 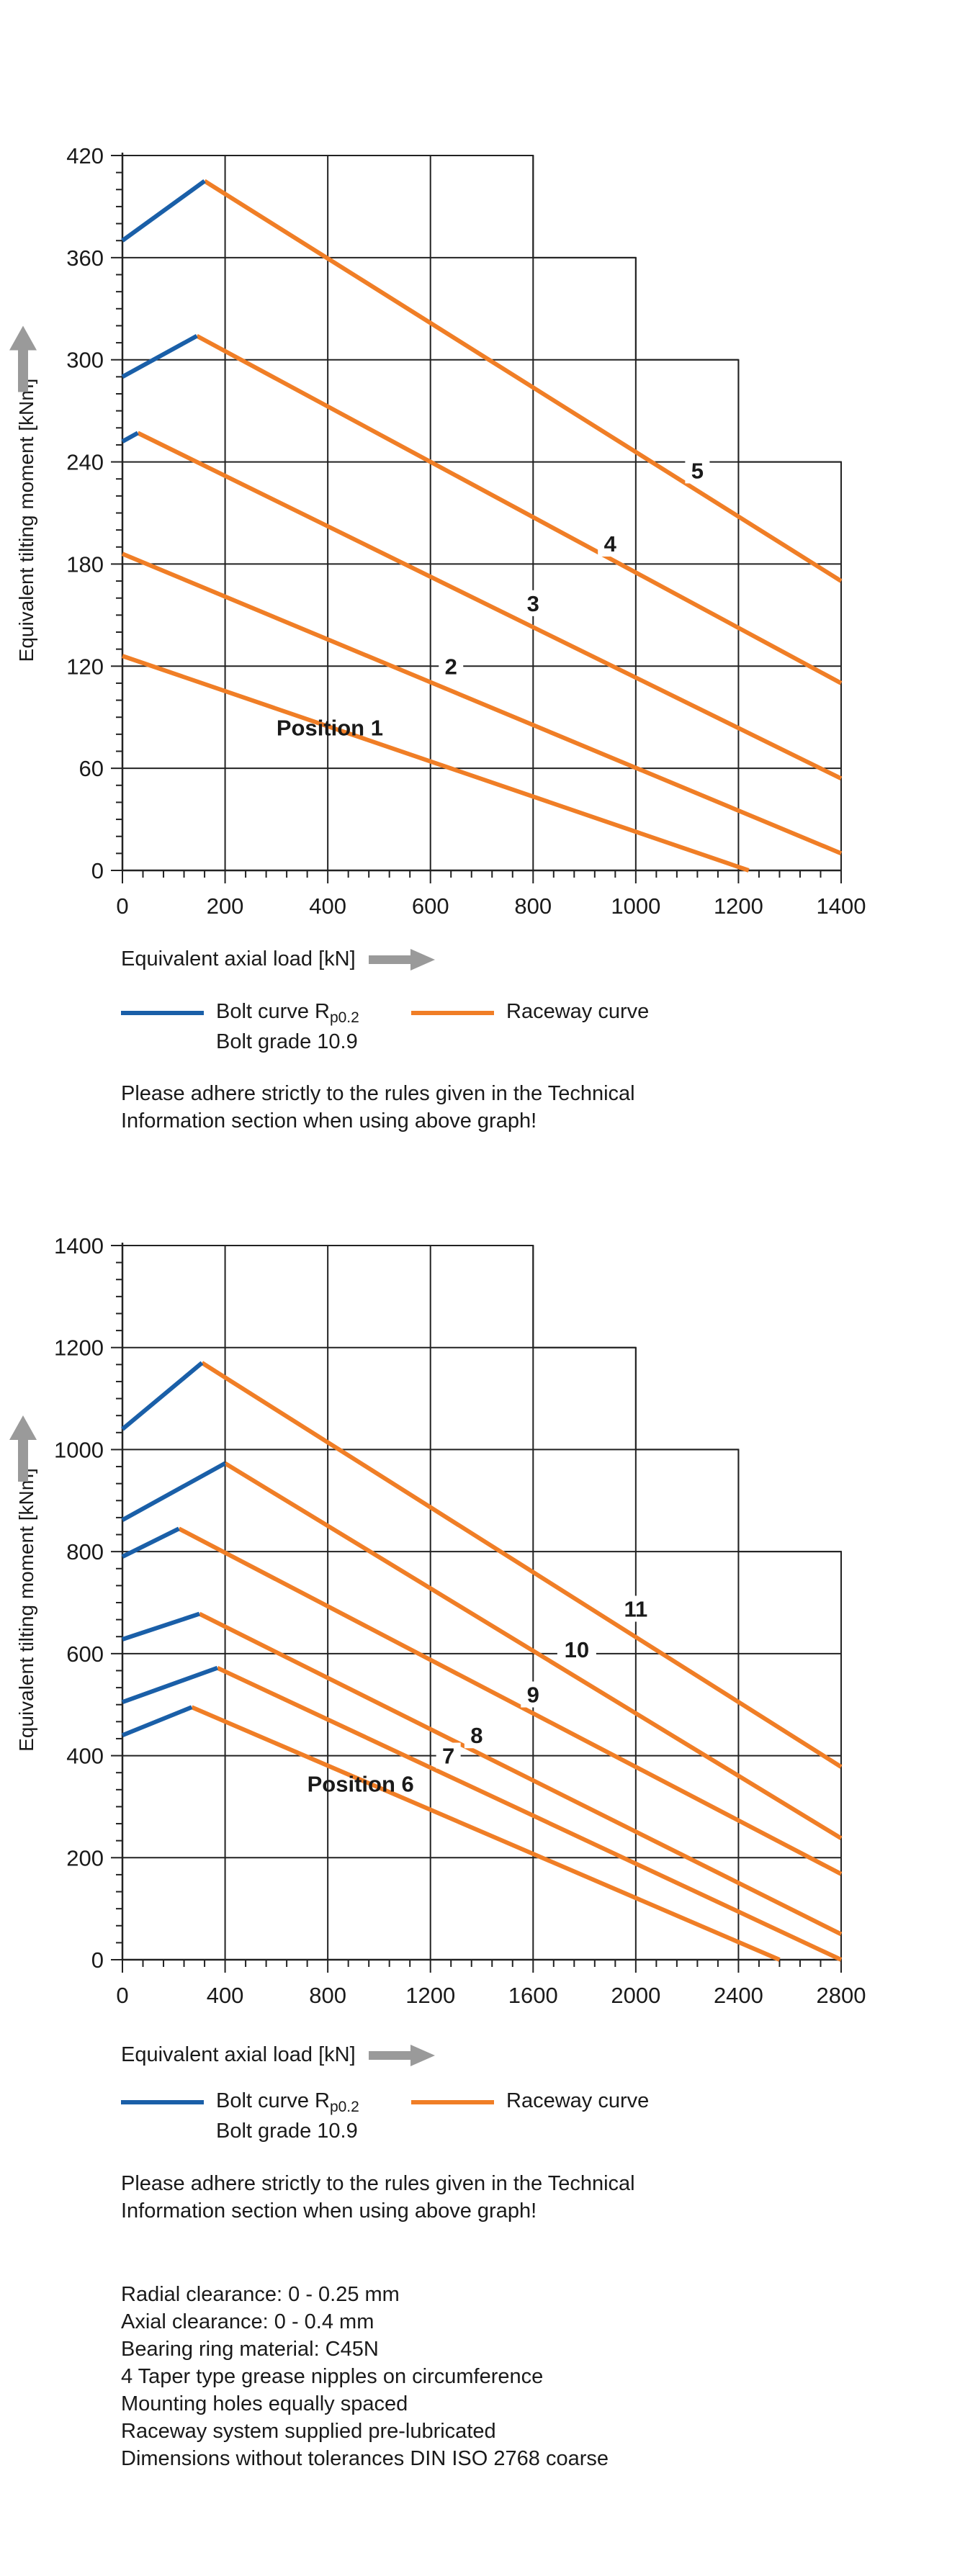 I want to click on x-tick-label: 2800, so click(x=842, y=1995).